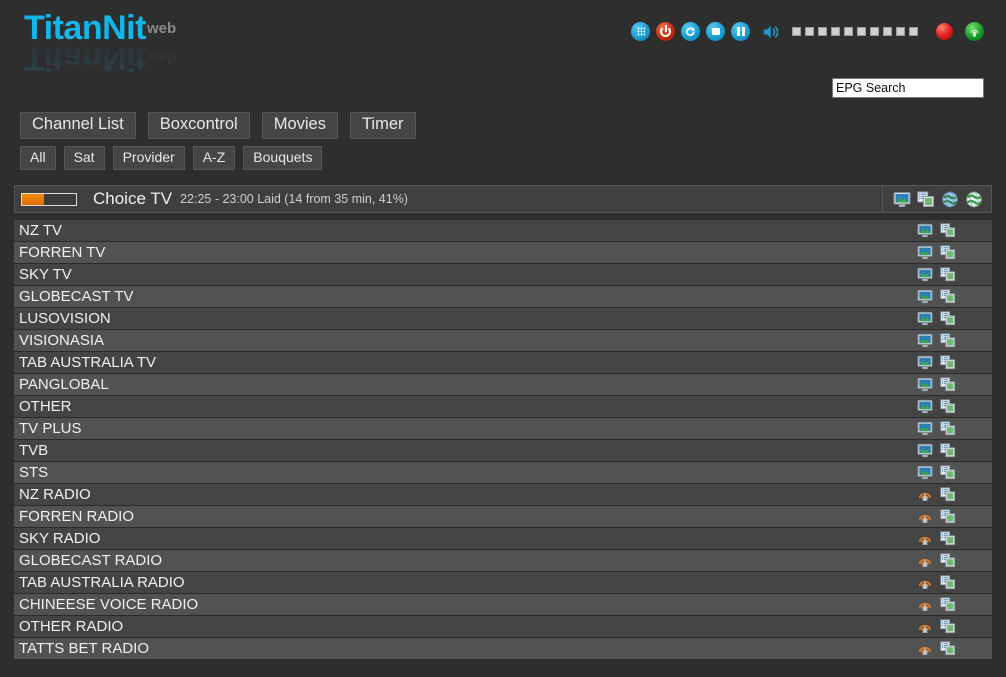 This screenshot has height=677, width=1006. Describe the element at coordinates (503, 627) in the screenshot. I see `channel-row-other-radio: OTHER RADIO` at that location.